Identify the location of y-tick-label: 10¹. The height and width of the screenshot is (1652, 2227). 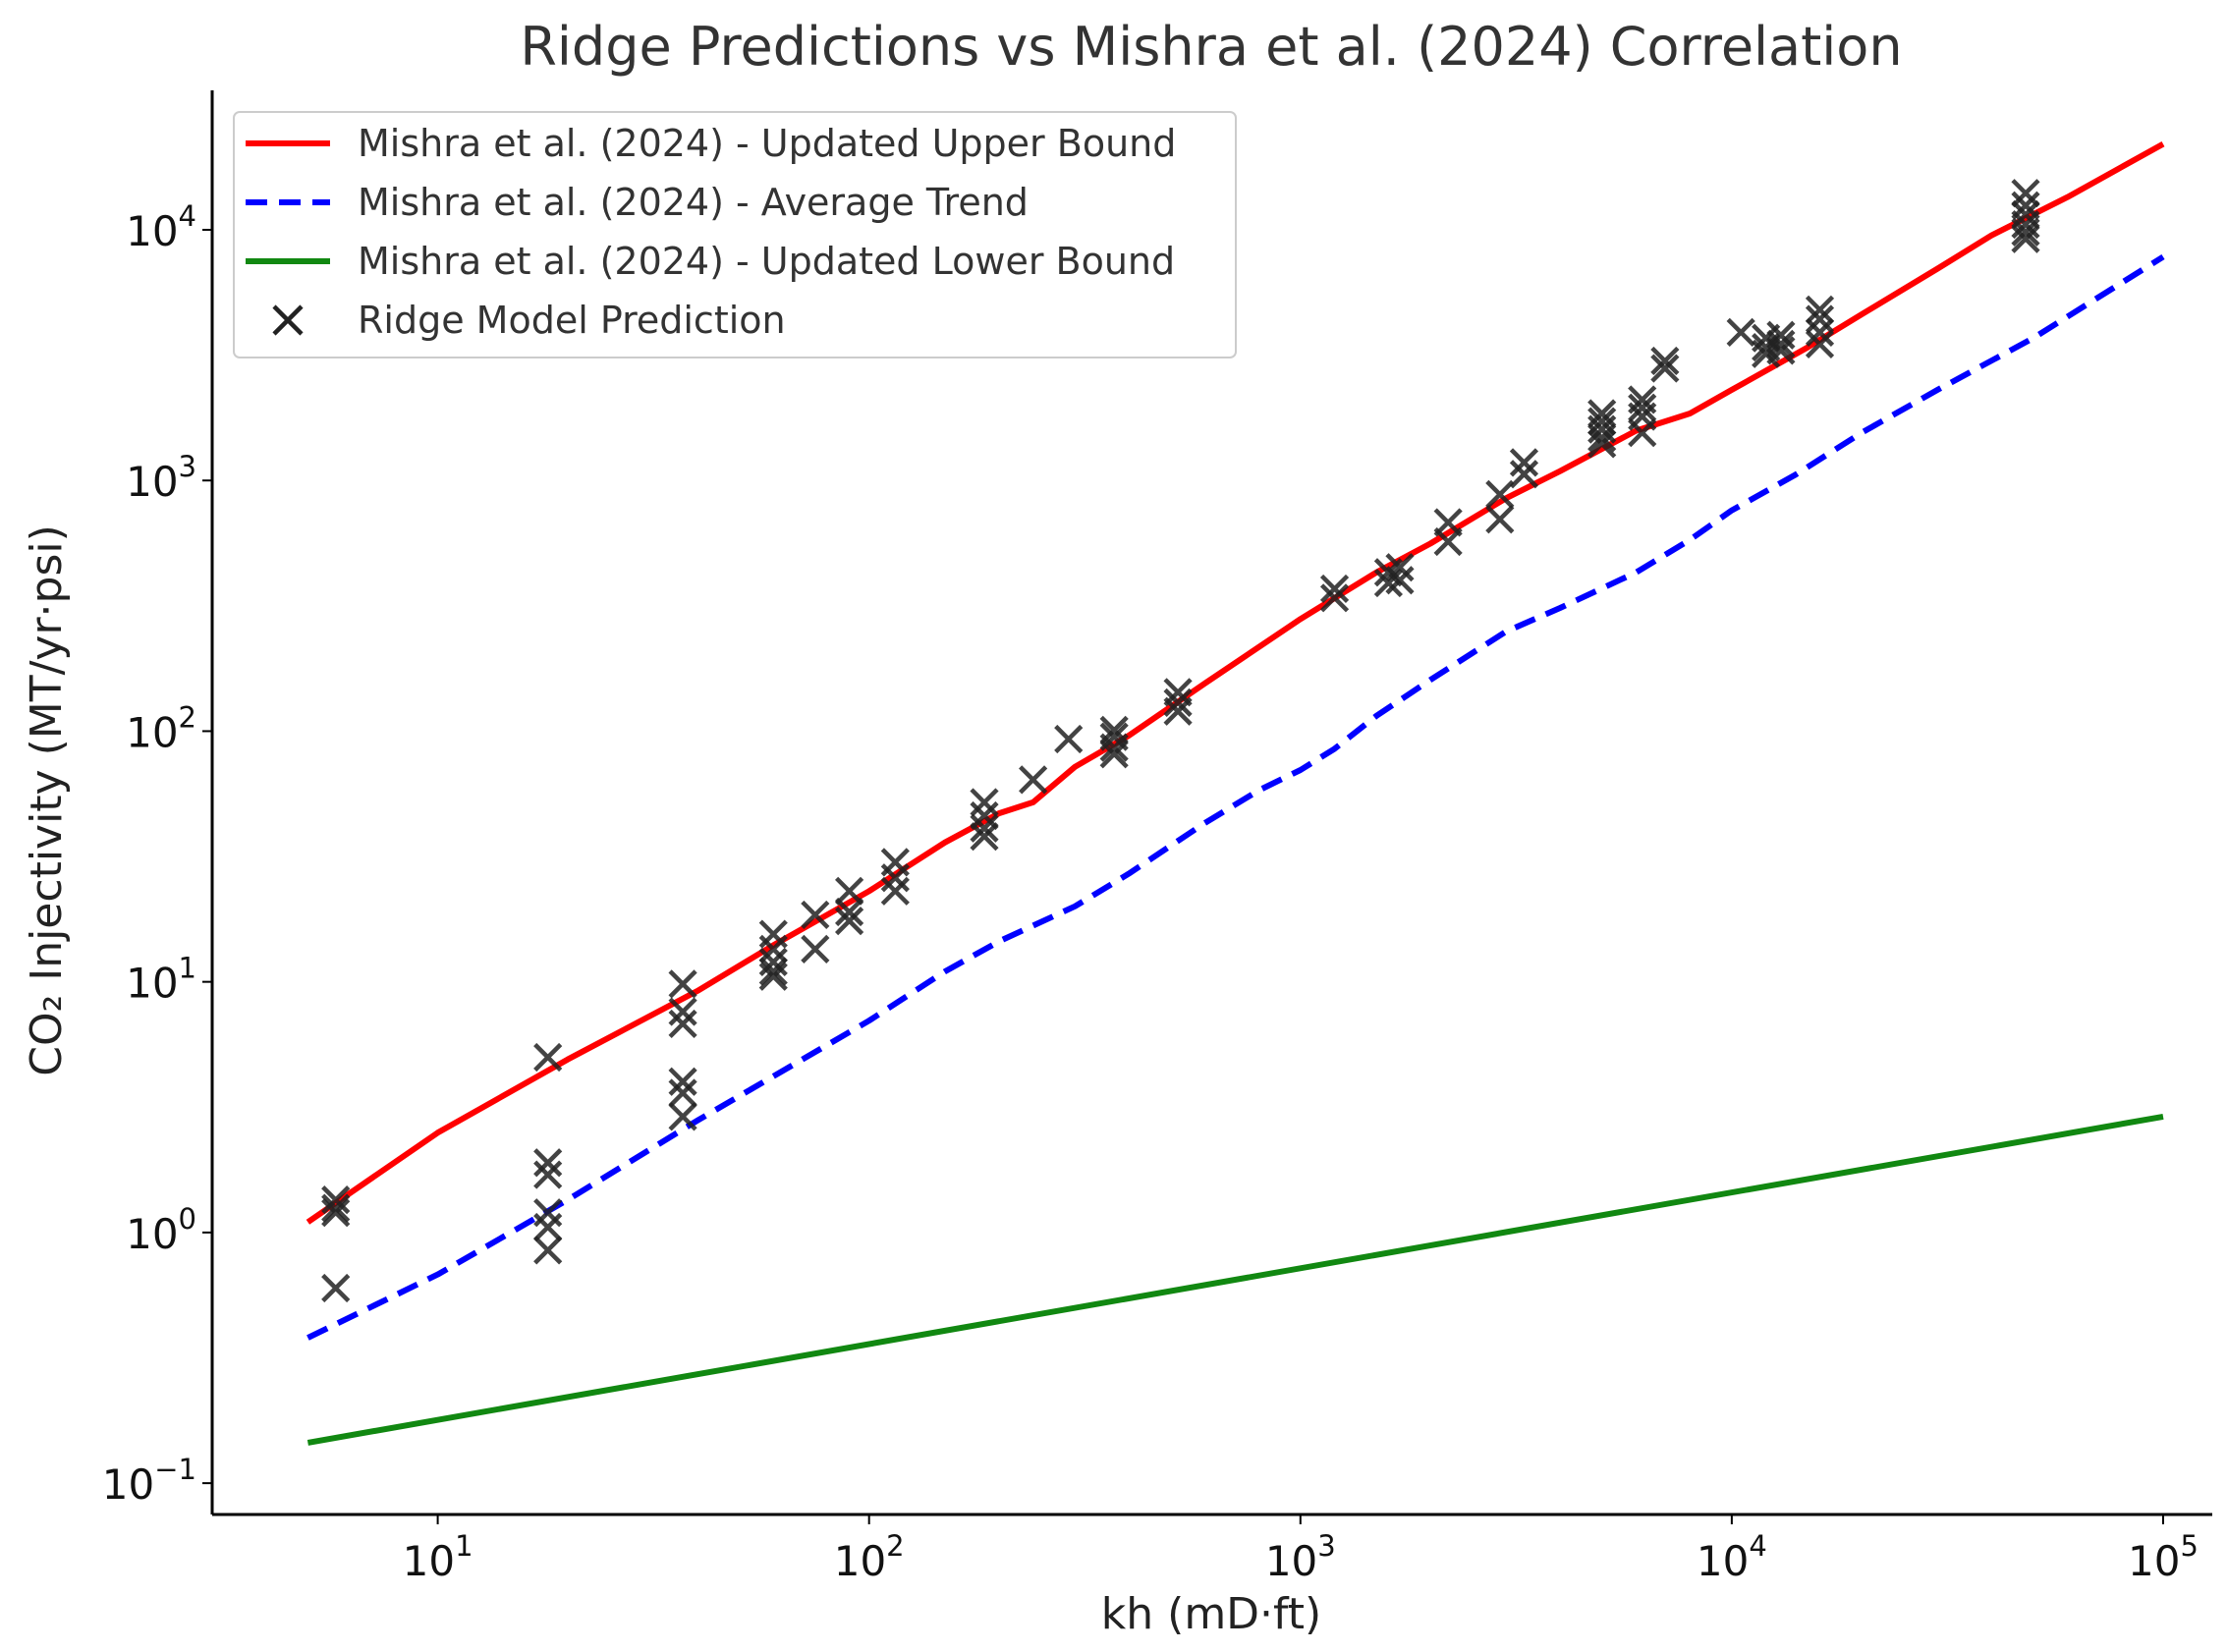
(161, 980).